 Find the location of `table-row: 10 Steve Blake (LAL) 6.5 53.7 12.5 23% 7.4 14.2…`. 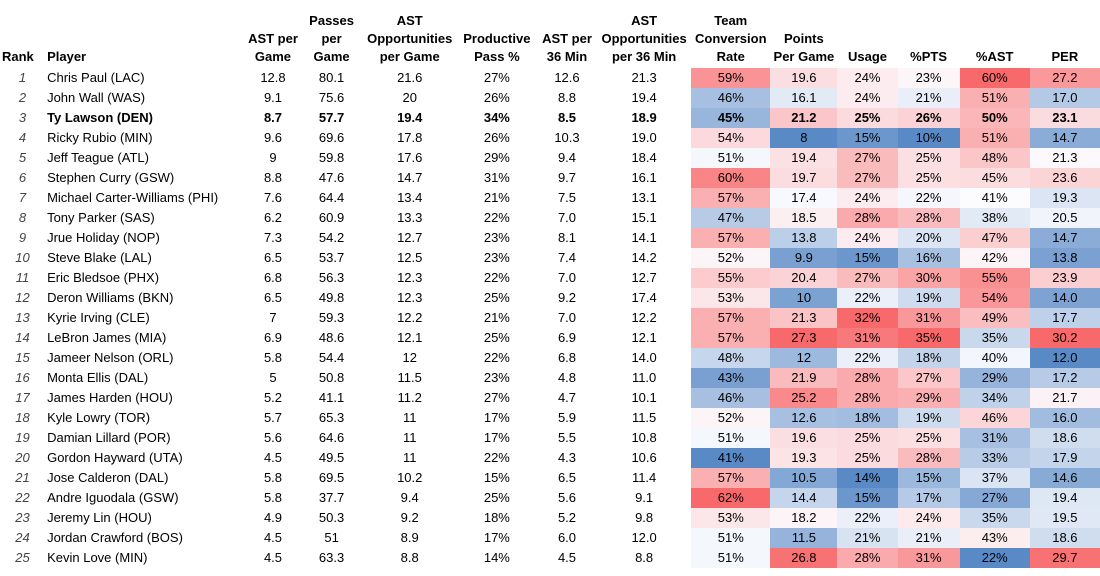

table-row: 10 Steve Blake (LAL) 6.5 53.7 12.5 23% 7.4 14.2… is located at coordinates (550, 258).